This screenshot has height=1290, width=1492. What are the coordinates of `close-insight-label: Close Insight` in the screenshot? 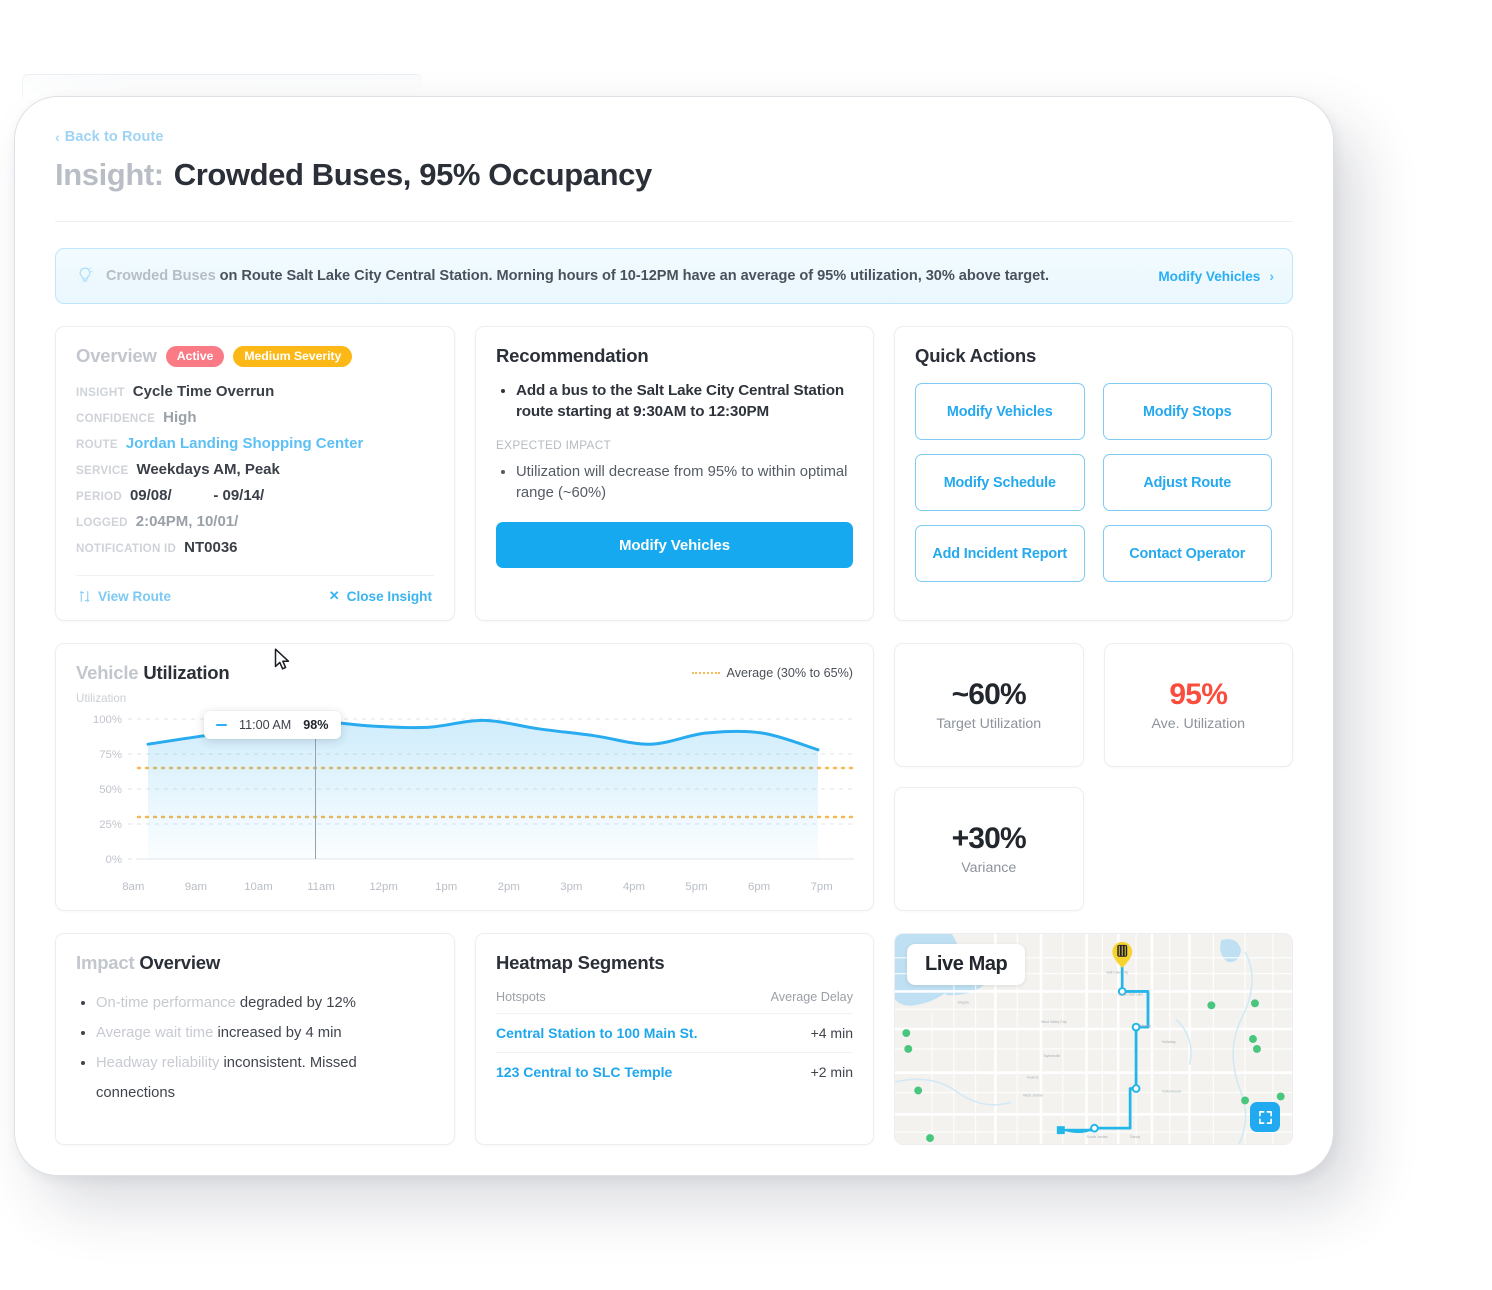 It's located at (389, 596).